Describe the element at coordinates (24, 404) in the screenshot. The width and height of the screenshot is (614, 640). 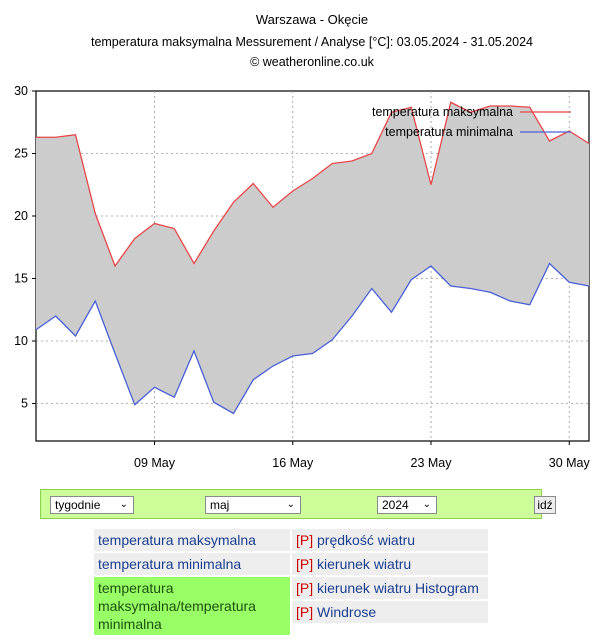
I see `y-tick-label: 5` at that location.